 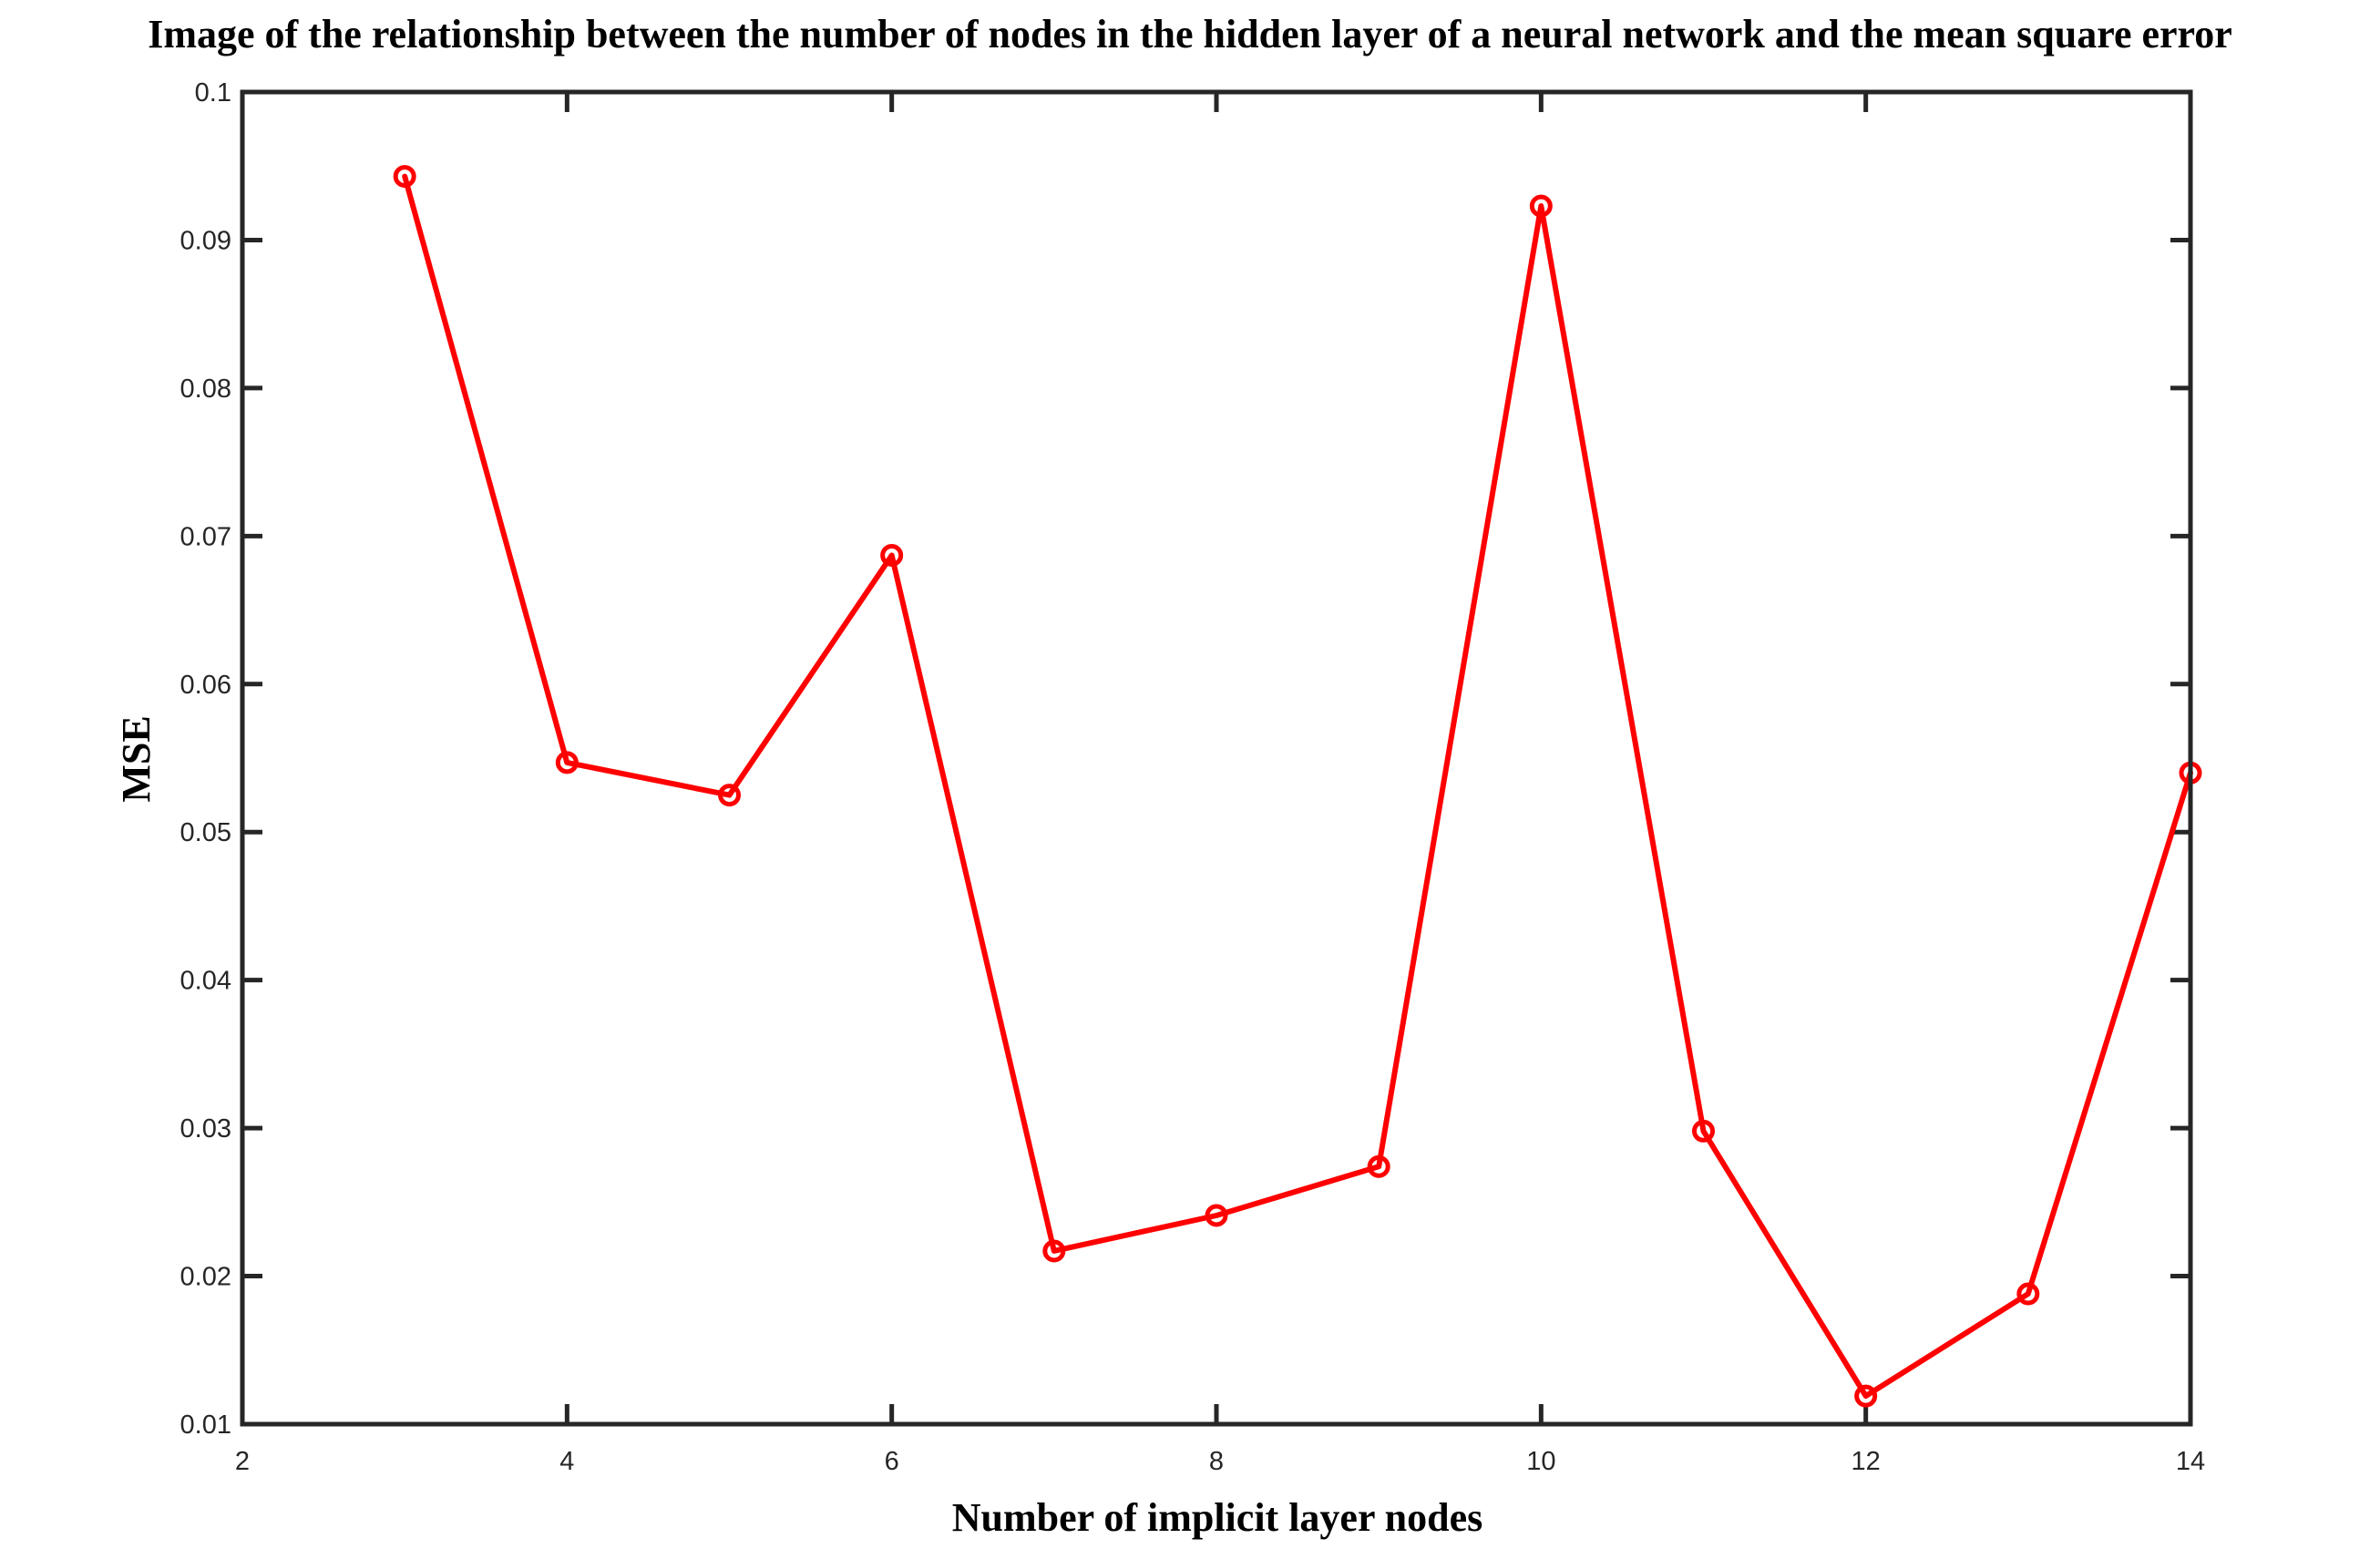 I want to click on x-tick-label: 4, so click(x=566, y=1461).